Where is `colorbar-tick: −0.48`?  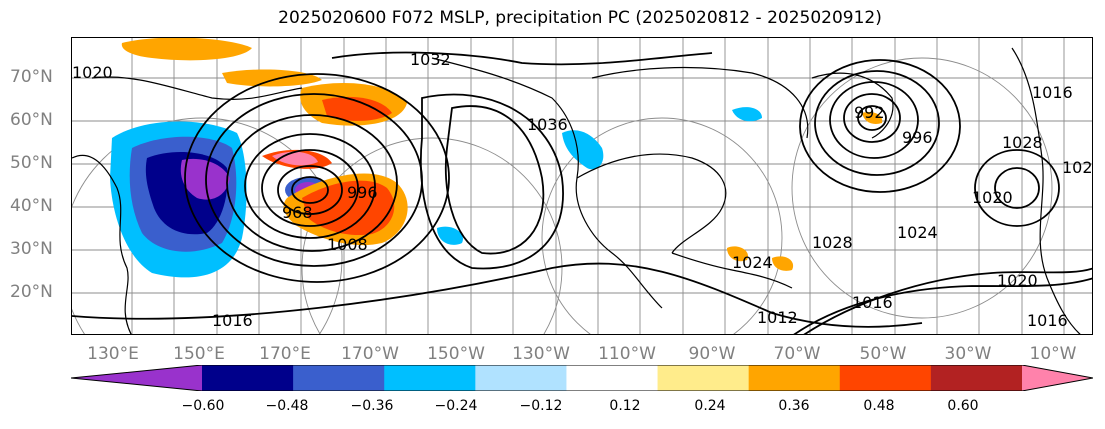
colorbar-tick: −0.48 is located at coordinates (287, 406).